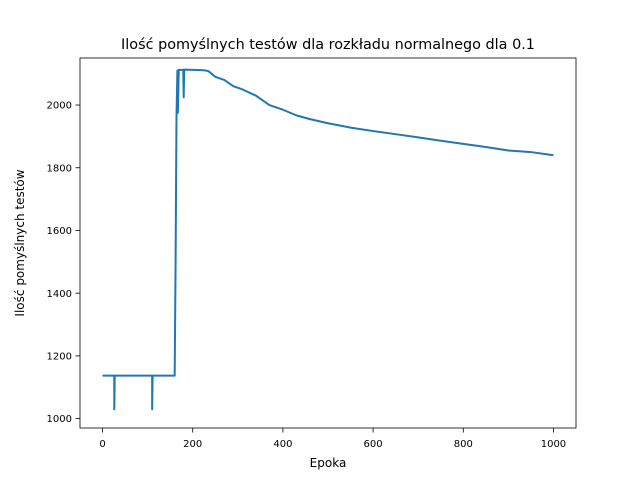 This screenshot has height=480, width=640. What do you see at coordinates (328, 463) in the screenshot?
I see `x-axis-label: Epoka` at bounding box center [328, 463].